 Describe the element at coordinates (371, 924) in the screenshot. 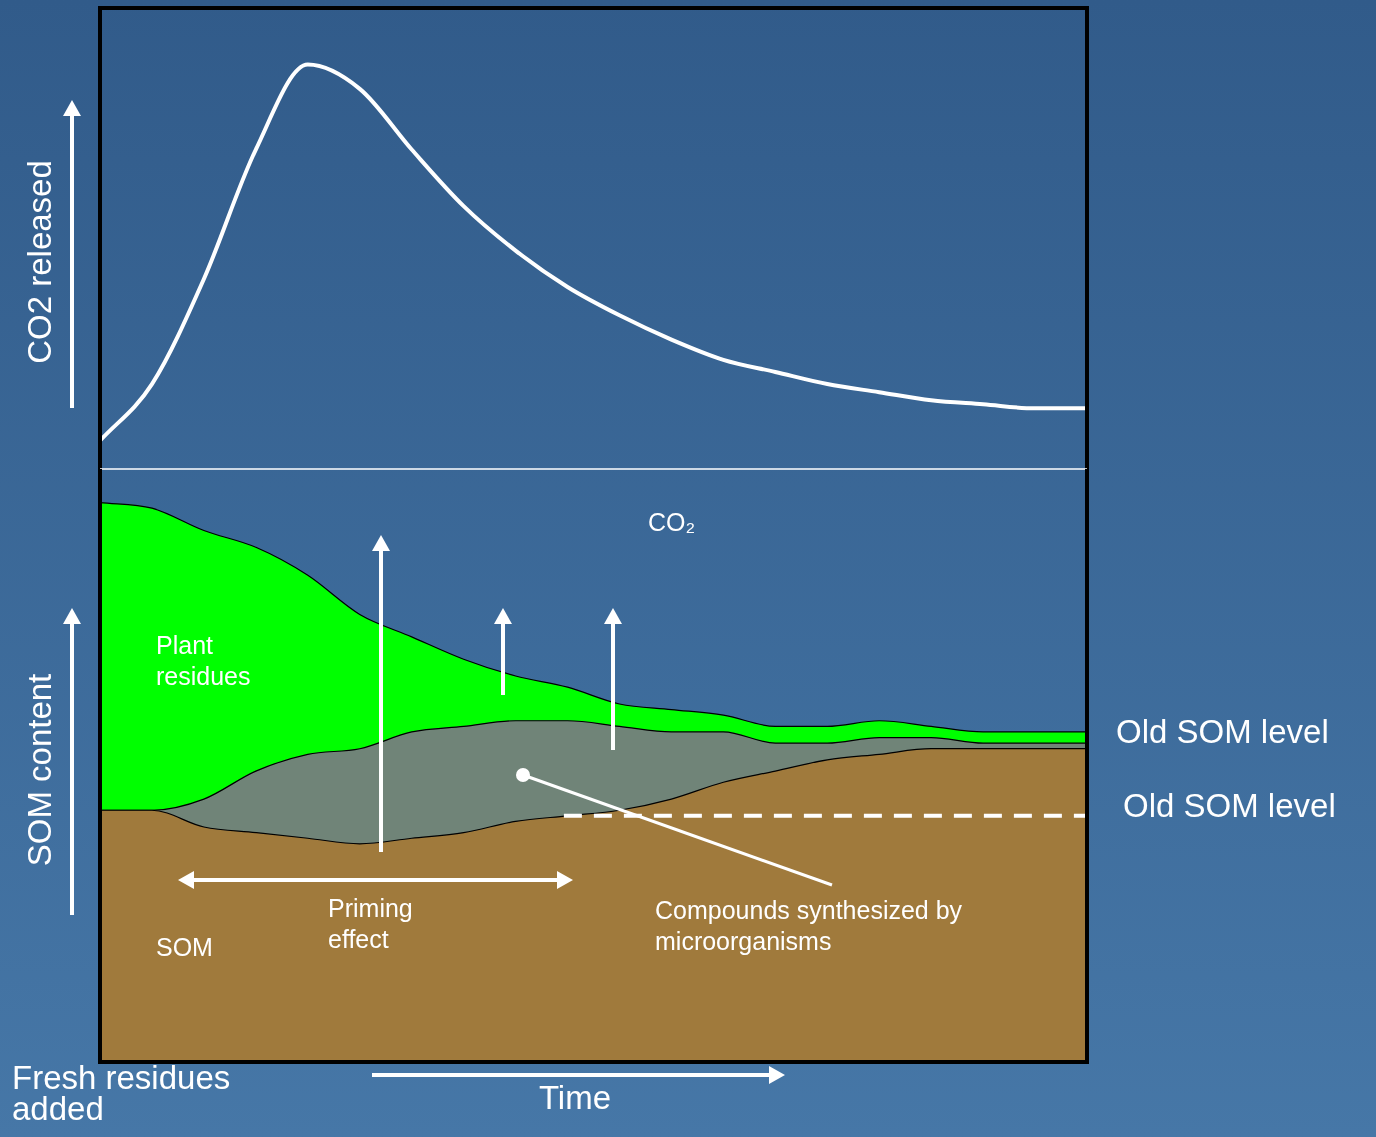

I see `annotation: Priming effect` at that location.